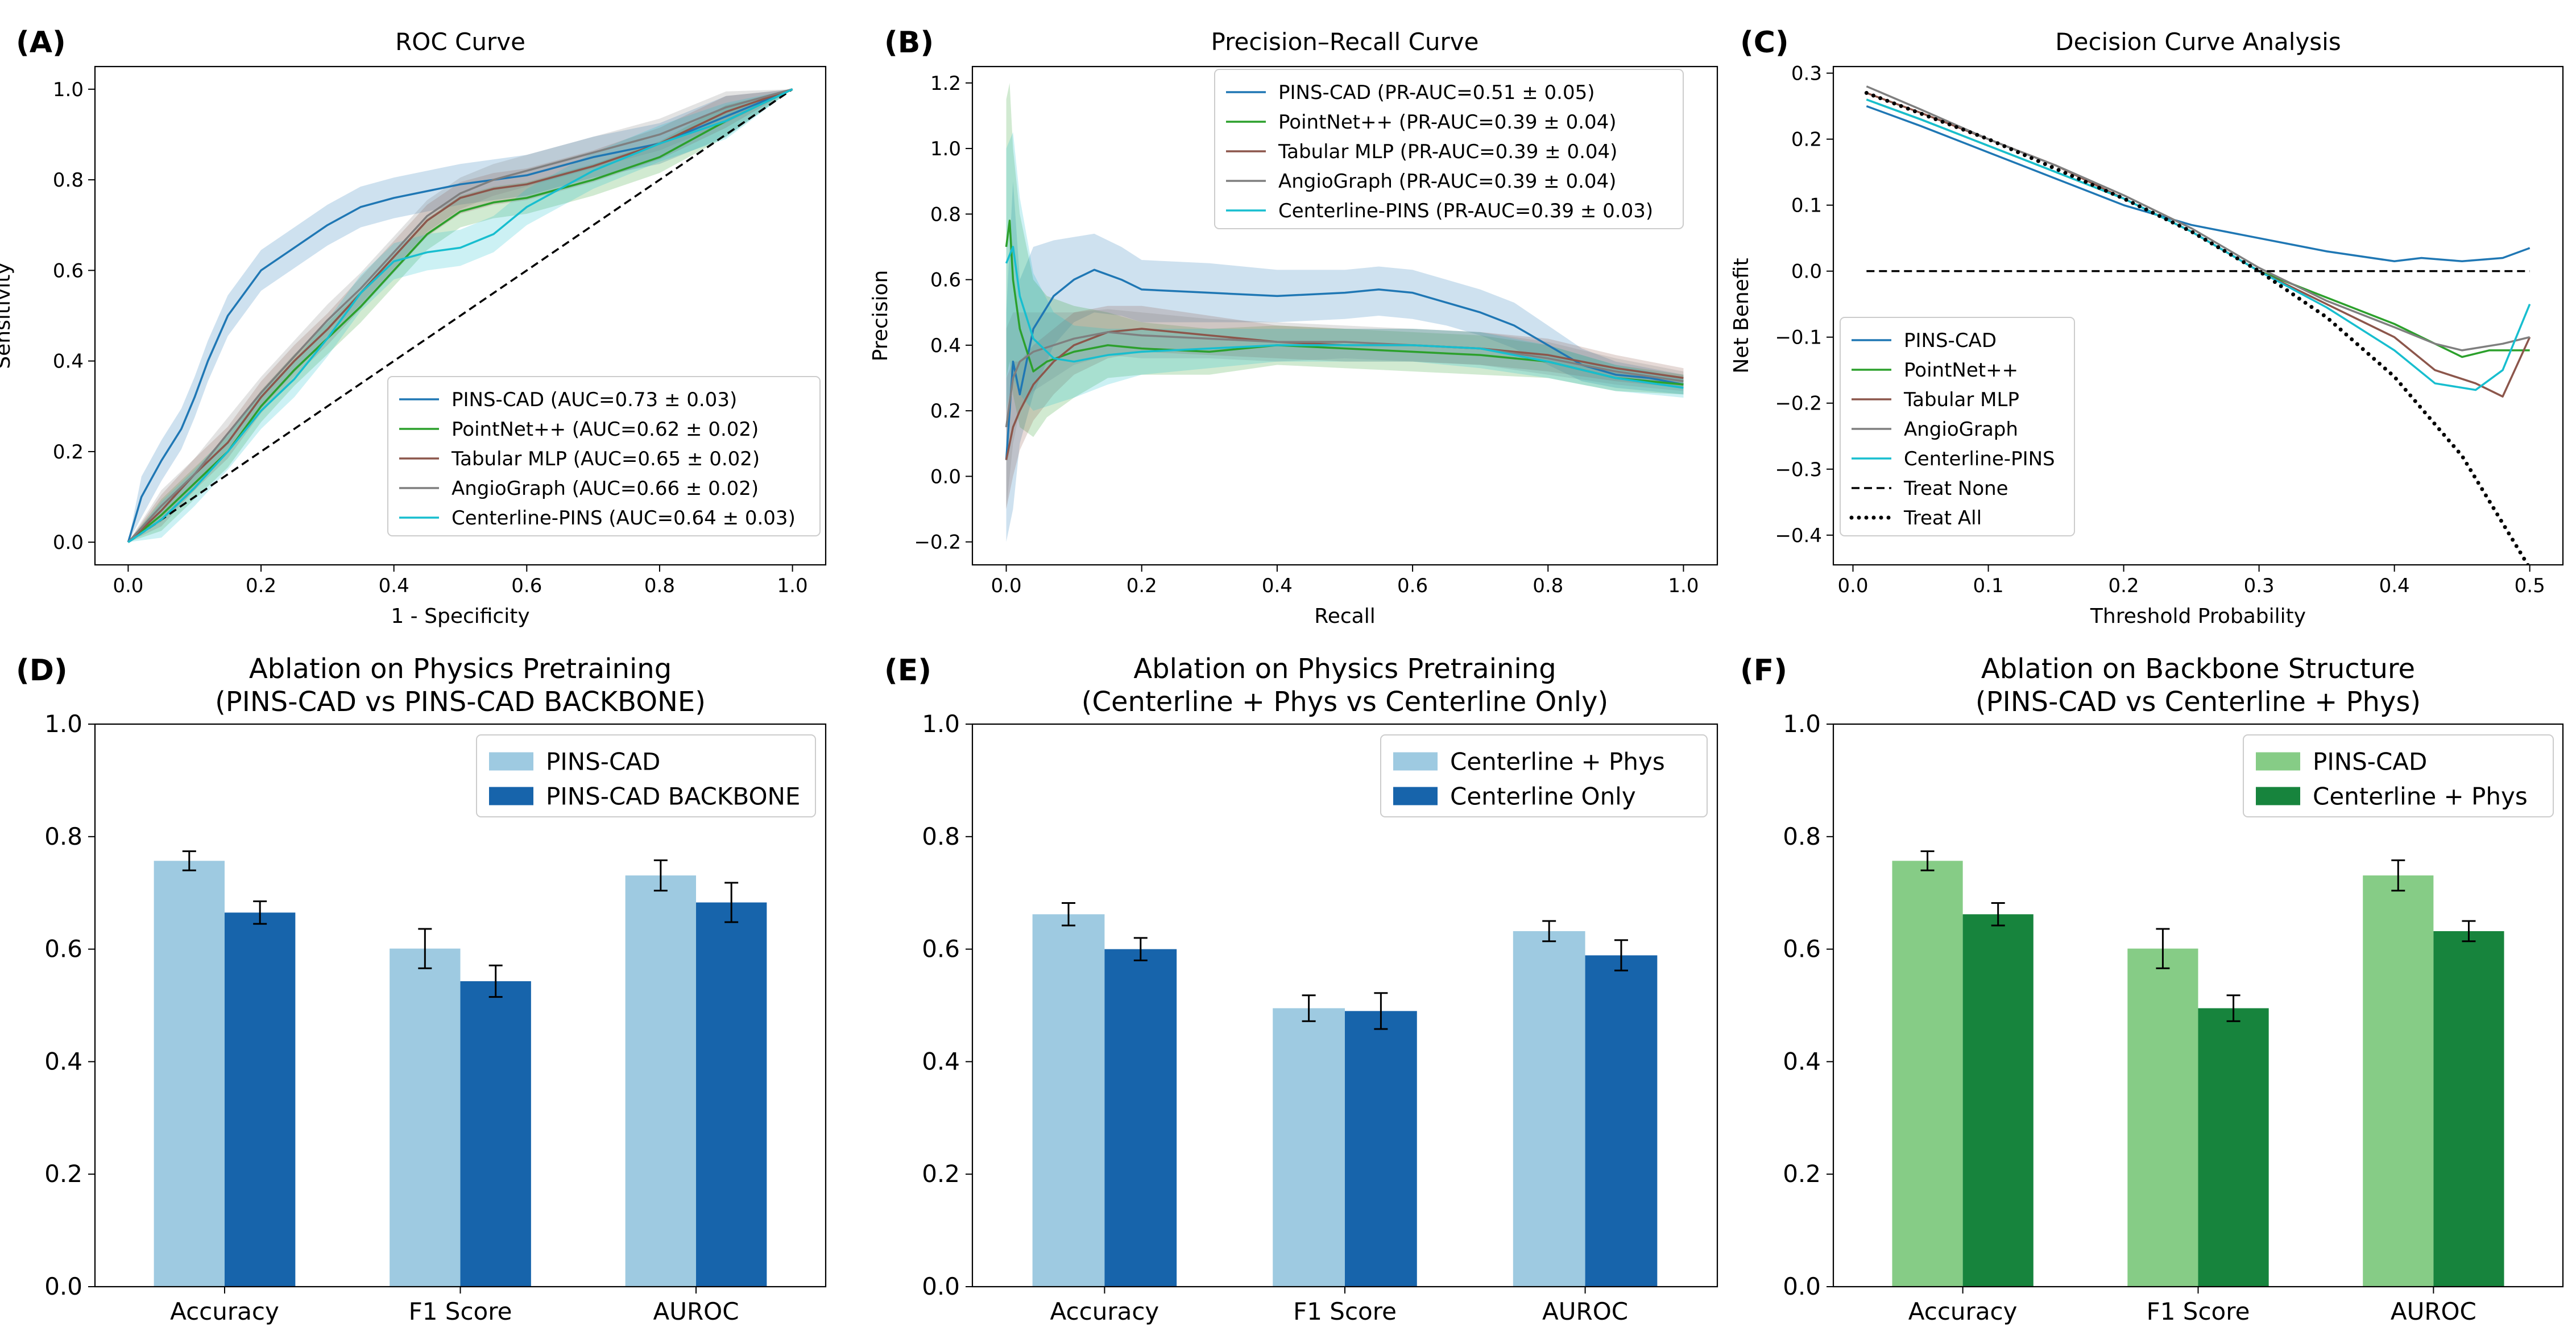  I want to click on series-line-tabular-mlp, so click(460, 315).